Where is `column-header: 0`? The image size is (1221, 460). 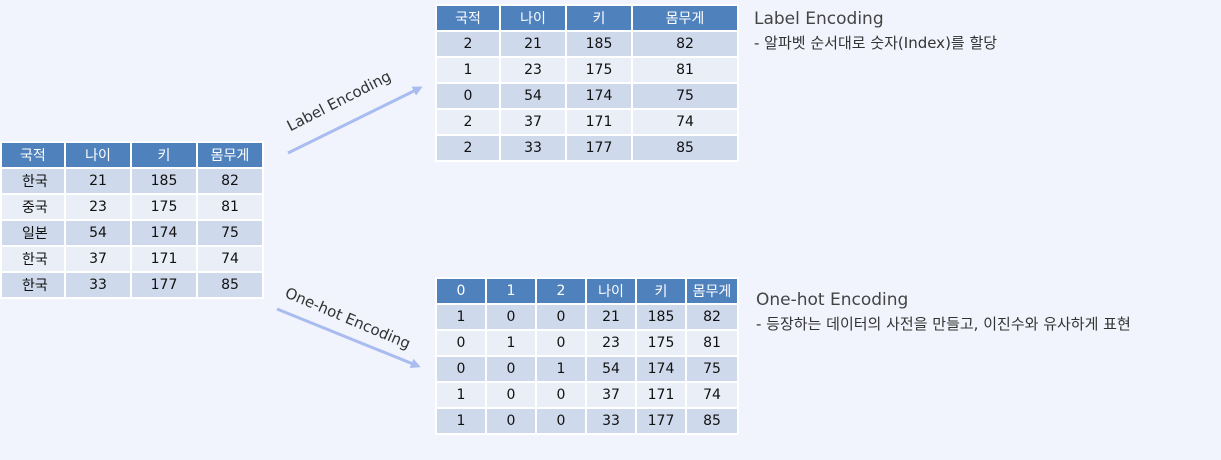
column-header: 0 is located at coordinates (461, 291).